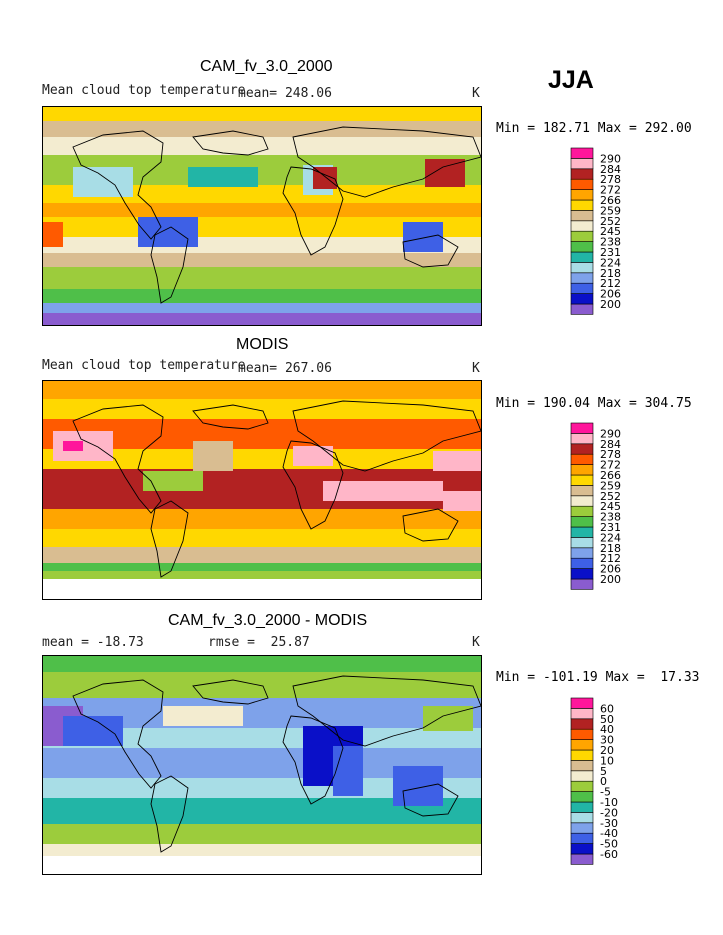  What do you see at coordinates (285, 368) in the screenshot?
I see `panel-2-mean: mean= 267.06` at bounding box center [285, 368].